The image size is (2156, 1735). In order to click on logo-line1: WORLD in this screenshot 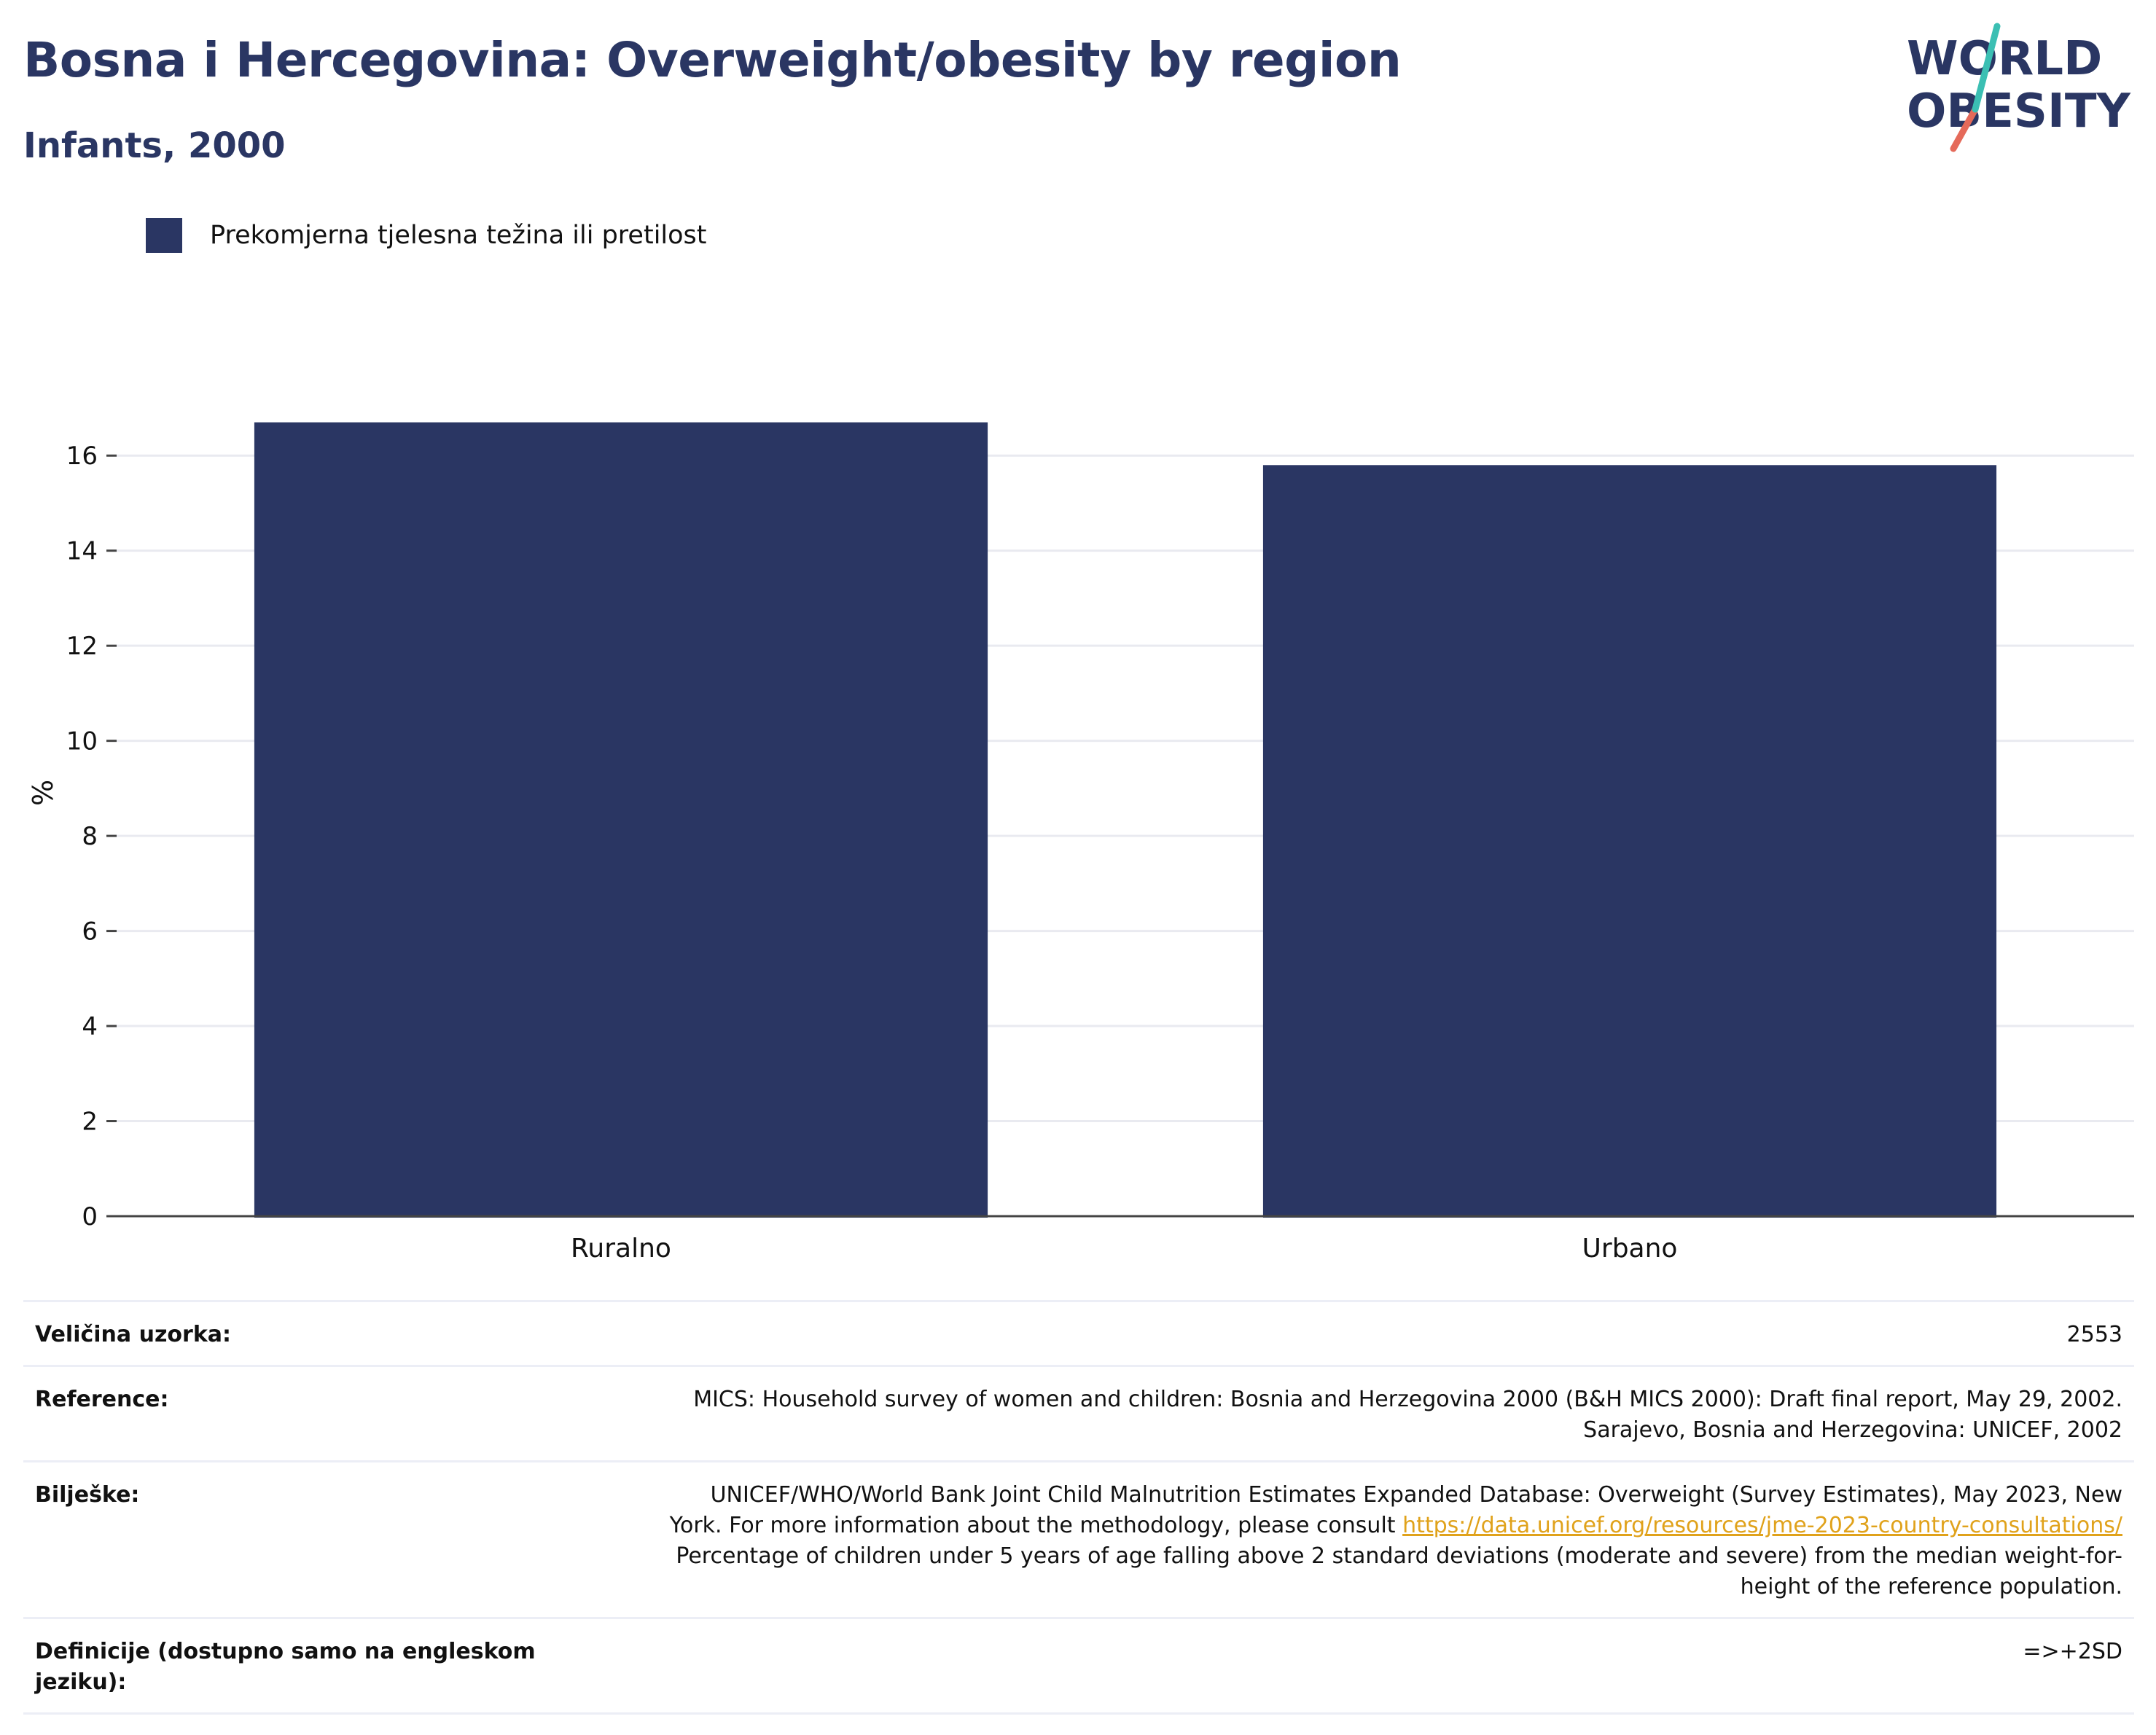, I will do `click(2004, 59)`.